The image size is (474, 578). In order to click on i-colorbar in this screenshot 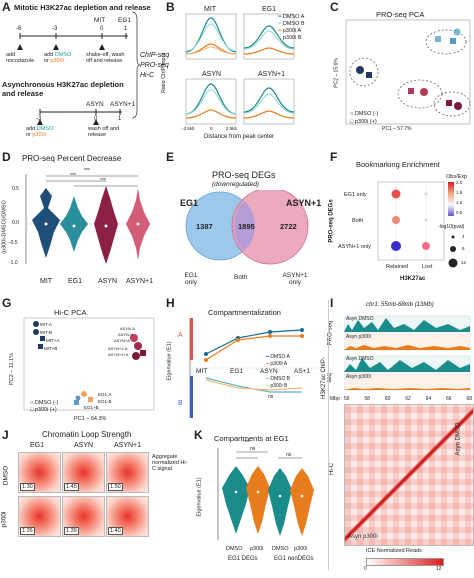, I will do `click(405, 562)`.